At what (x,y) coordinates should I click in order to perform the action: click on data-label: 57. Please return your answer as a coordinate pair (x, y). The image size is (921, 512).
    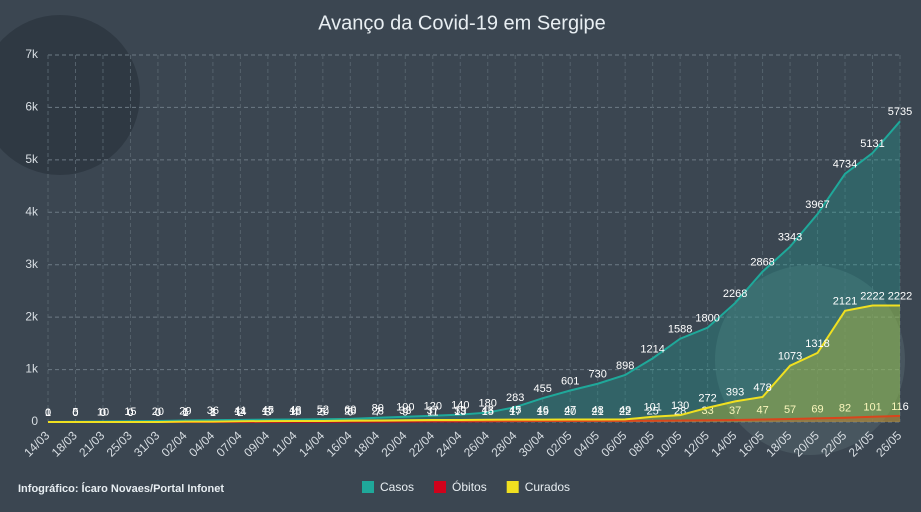
    Looking at the image, I should click on (790, 410).